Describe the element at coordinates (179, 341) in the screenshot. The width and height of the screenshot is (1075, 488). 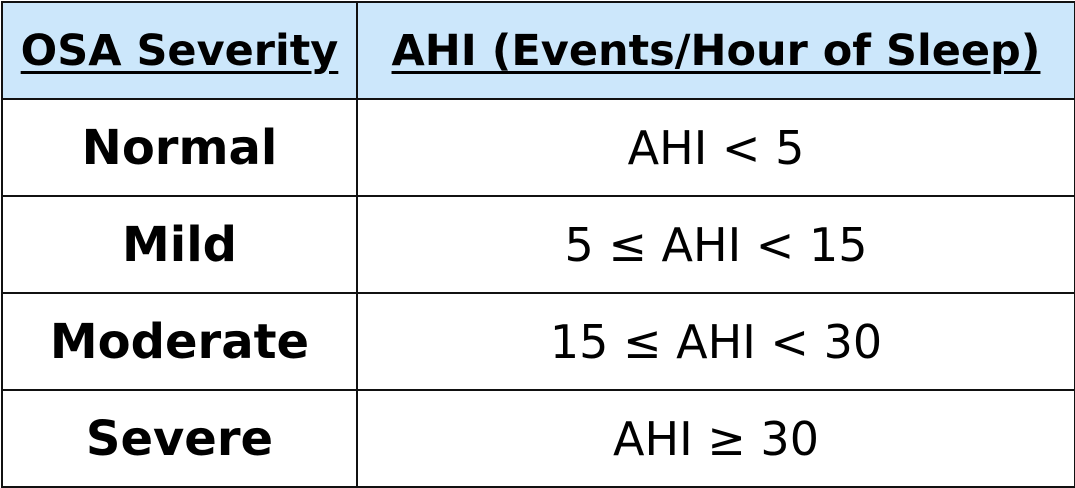
I see `severity-cell-moderate: Moderate` at that location.